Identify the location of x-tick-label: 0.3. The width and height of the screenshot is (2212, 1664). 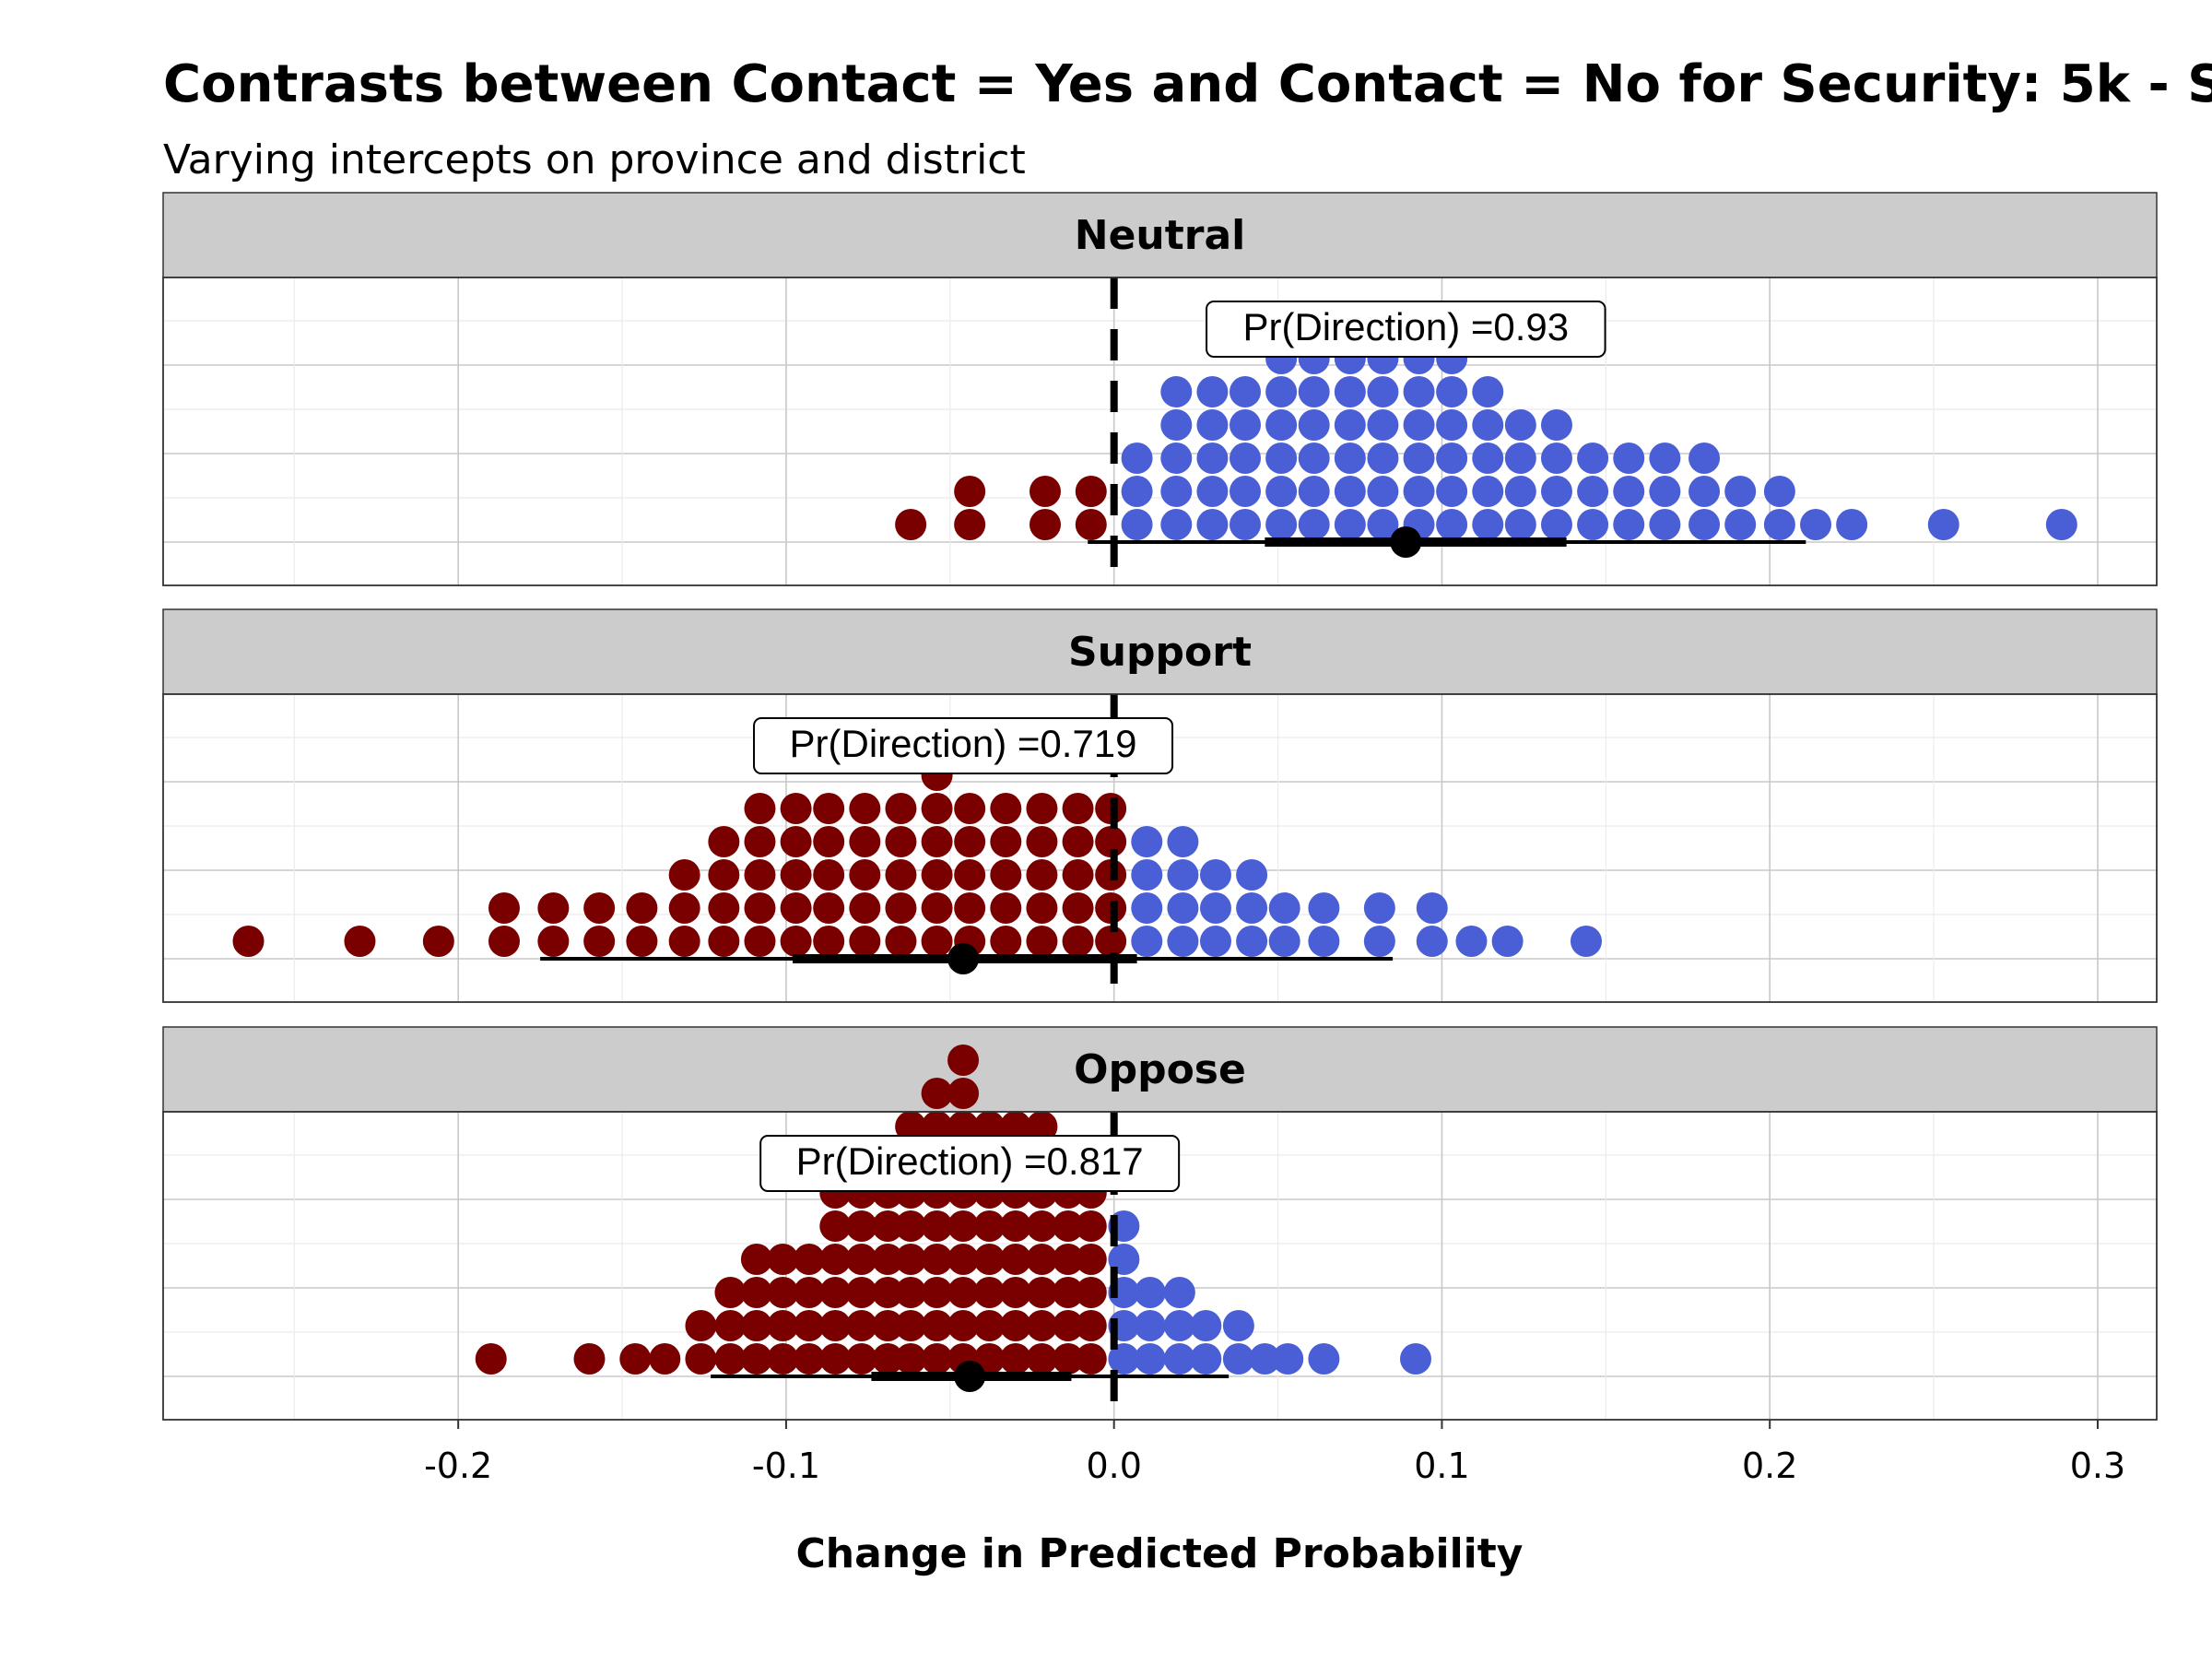
(2097, 1466).